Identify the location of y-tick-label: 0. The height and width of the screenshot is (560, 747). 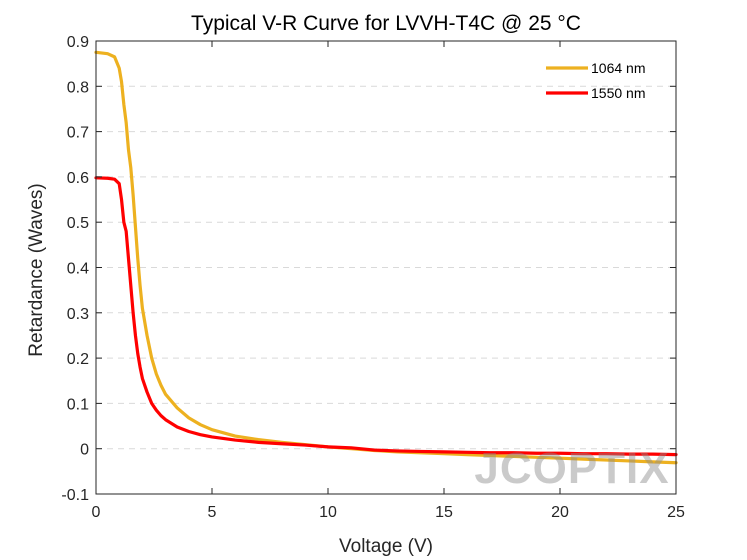
(84, 450).